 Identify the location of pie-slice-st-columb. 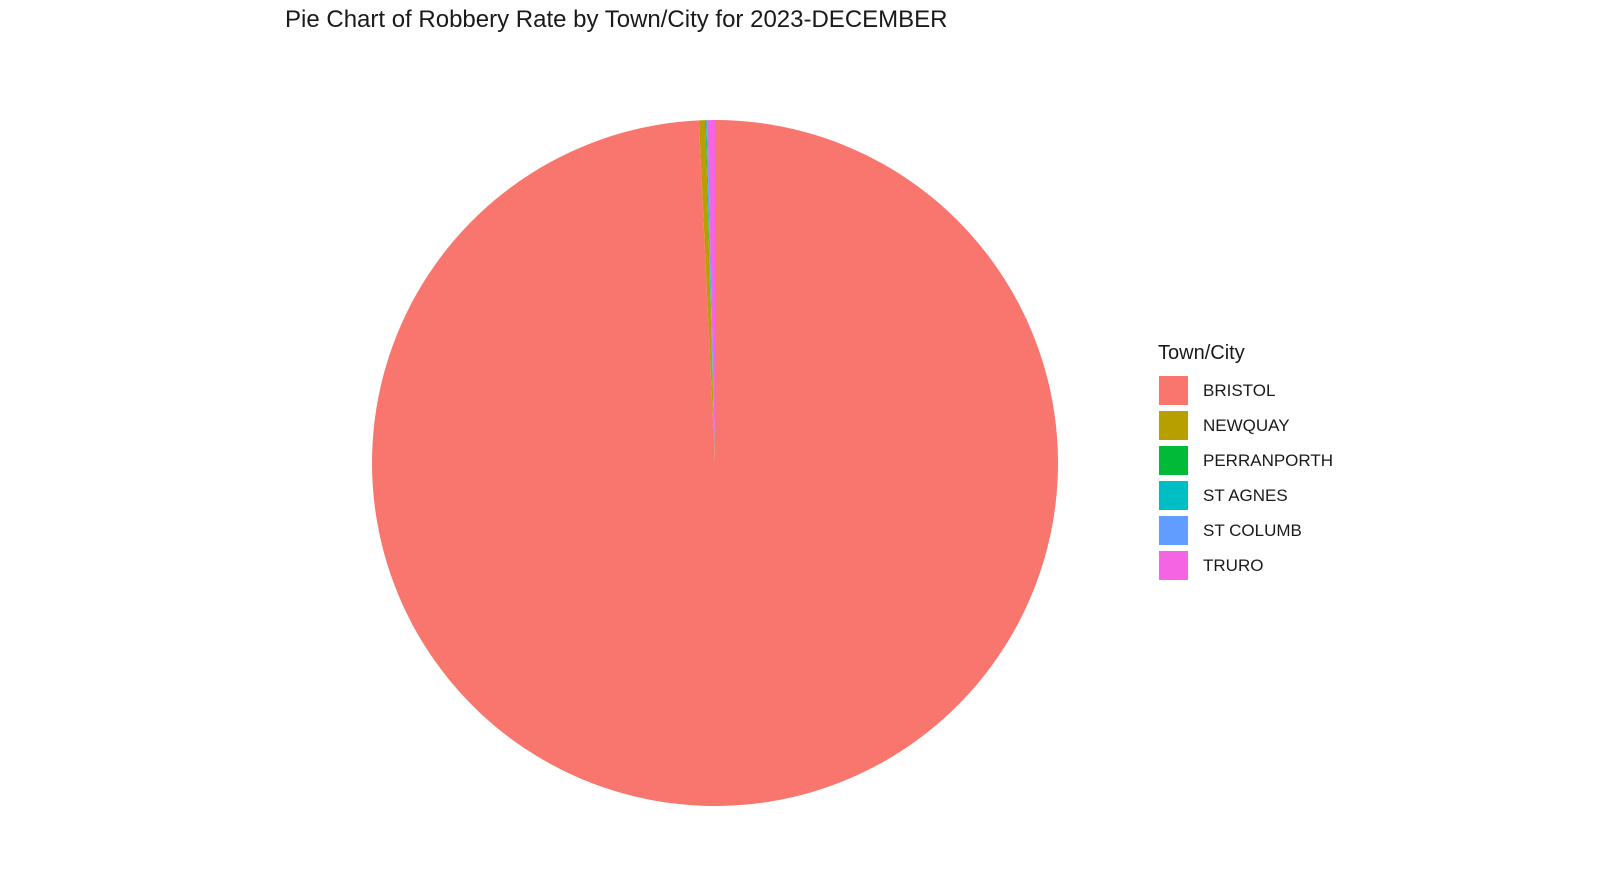
(710, 291).